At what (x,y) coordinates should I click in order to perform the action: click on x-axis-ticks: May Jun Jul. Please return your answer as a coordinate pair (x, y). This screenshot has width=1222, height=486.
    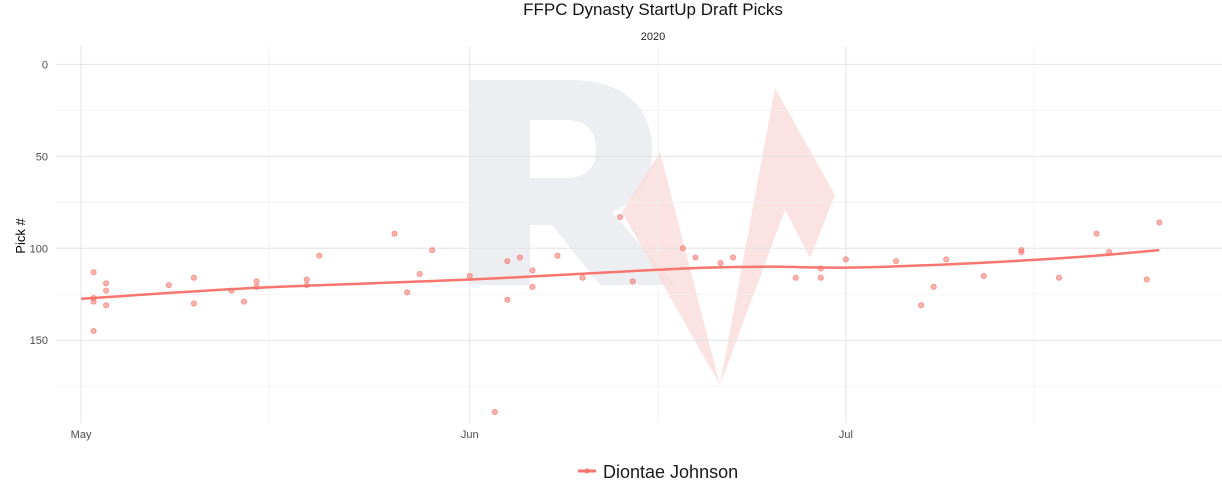
    Looking at the image, I should click on (462, 435).